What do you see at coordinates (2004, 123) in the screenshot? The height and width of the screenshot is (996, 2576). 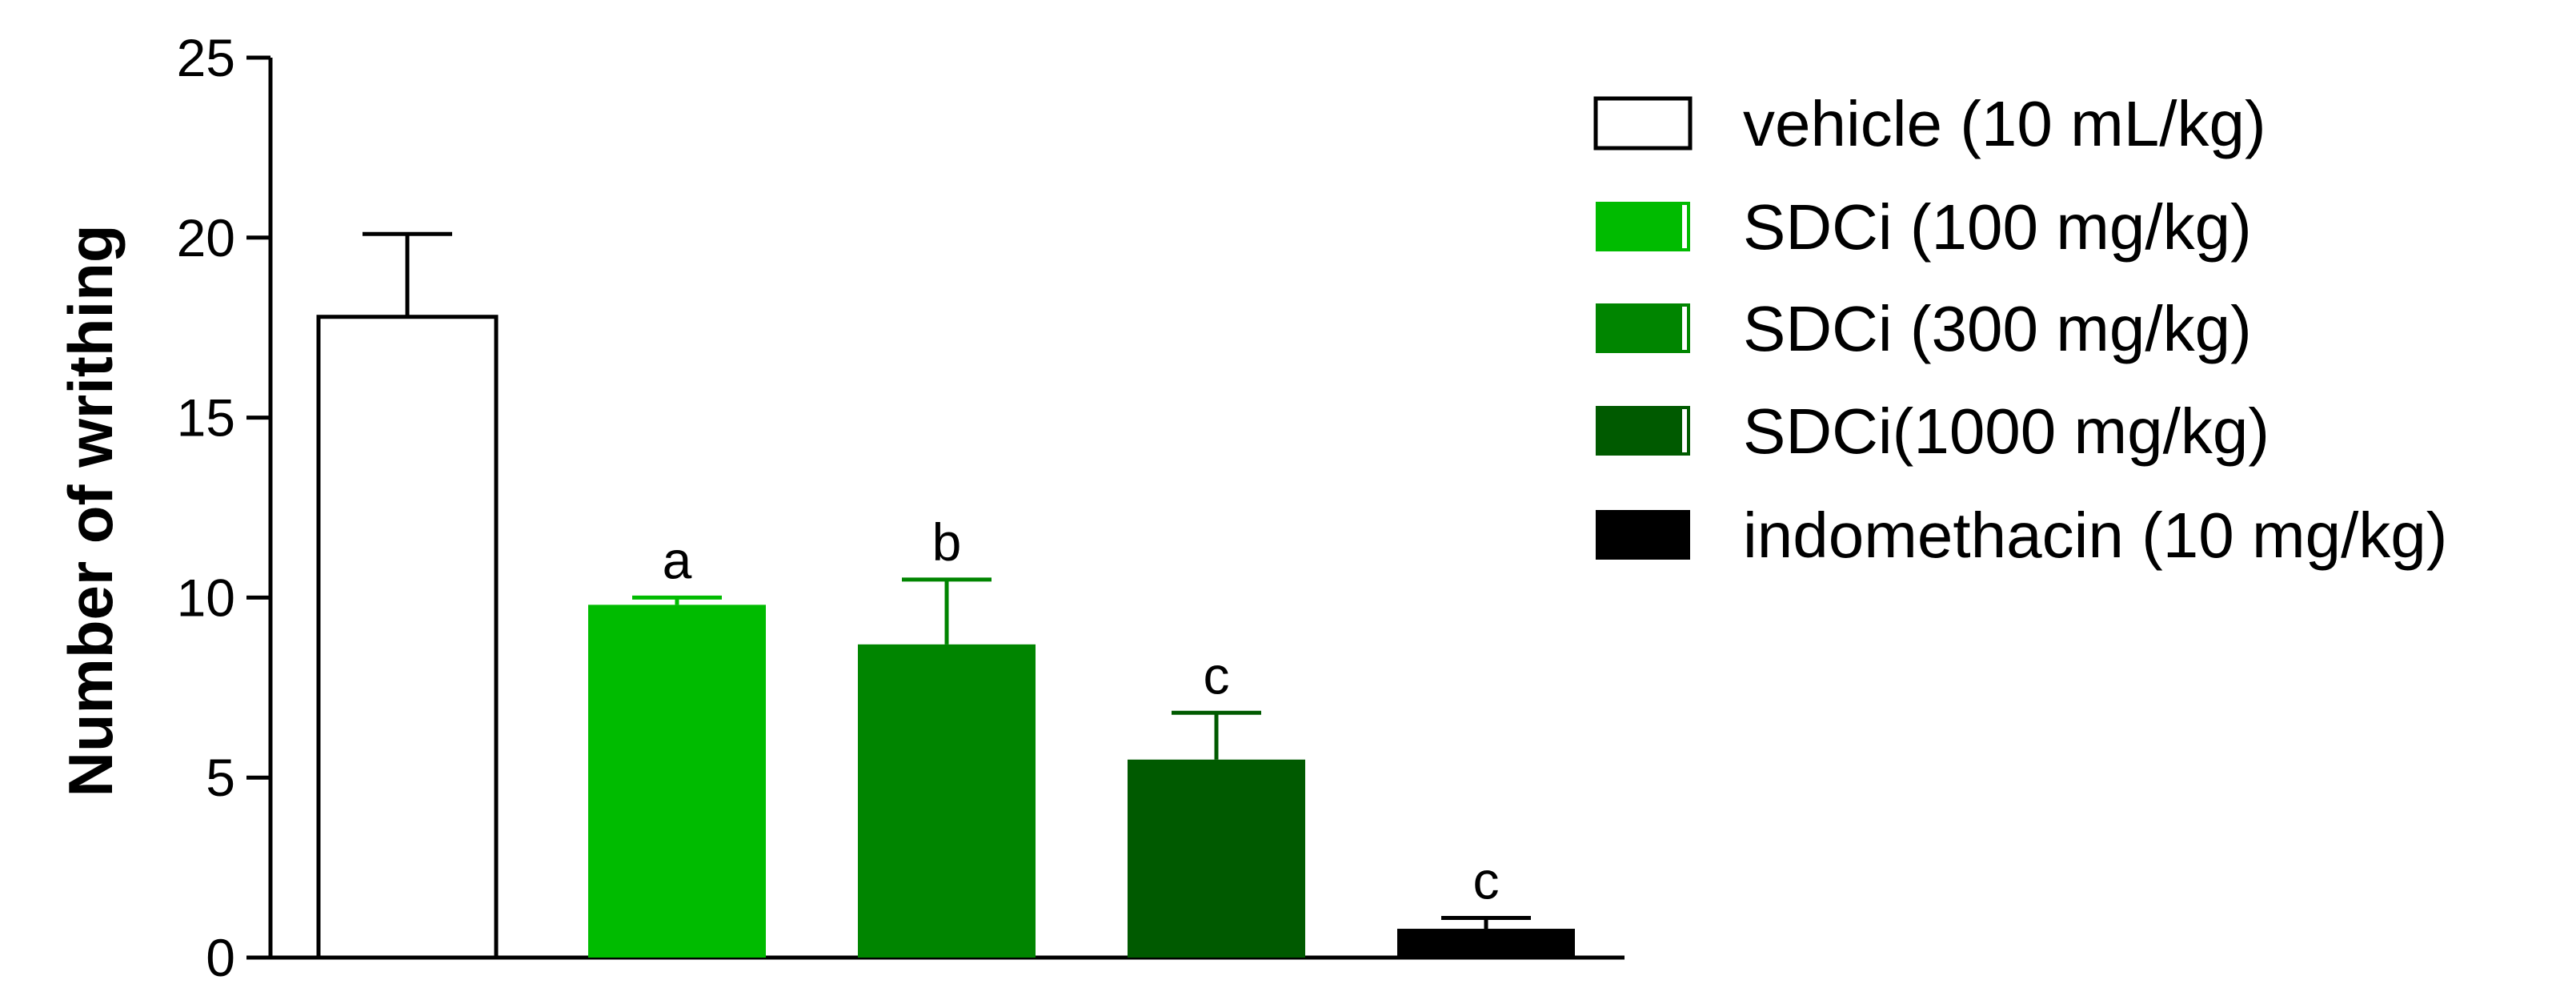 I see `legend-label: vehicle (10 mL/kg)` at bounding box center [2004, 123].